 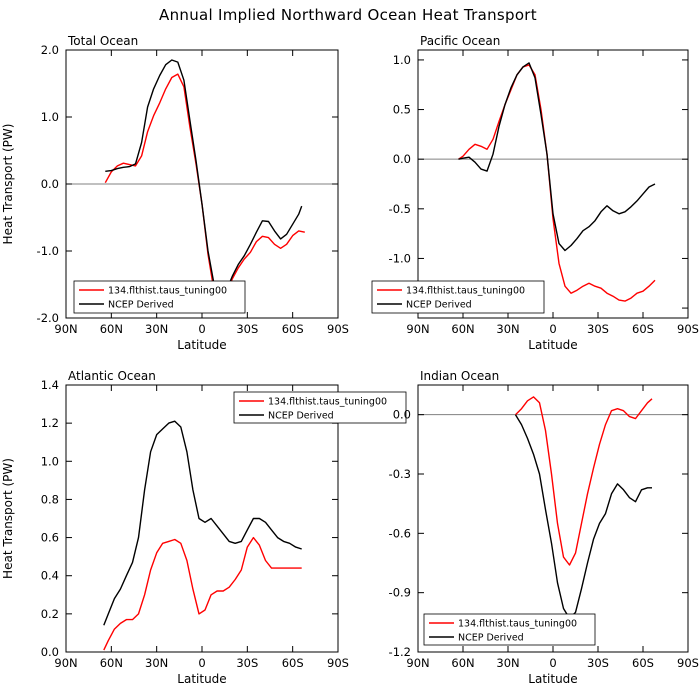 I want to click on panel-title: Indian Ocean, so click(x=459, y=376).